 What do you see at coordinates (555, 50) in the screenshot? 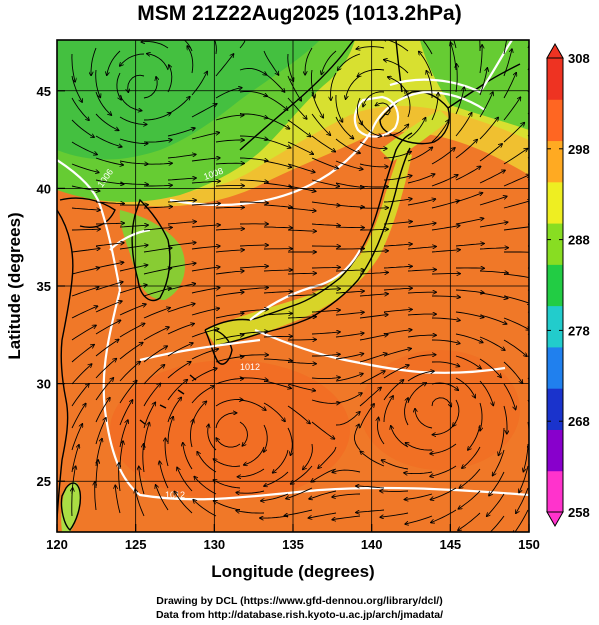
I see `colorbar-top-arrow` at bounding box center [555, 50].